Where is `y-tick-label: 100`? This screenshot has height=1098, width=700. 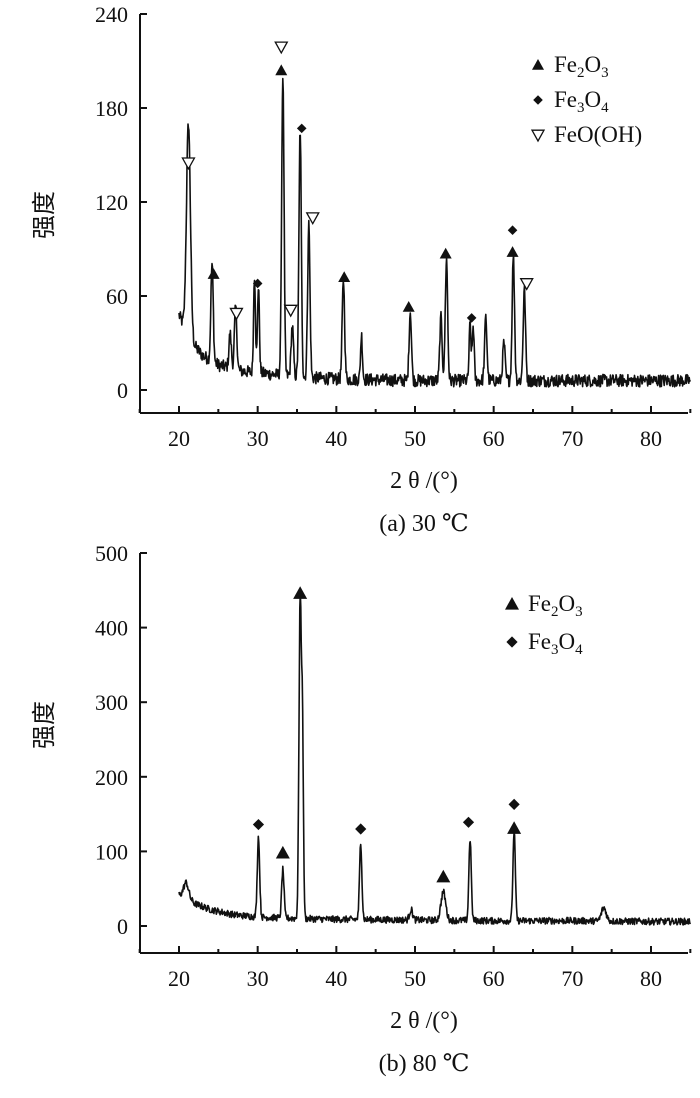
y-tick-label: 100 is located at coordinates (111, 851).